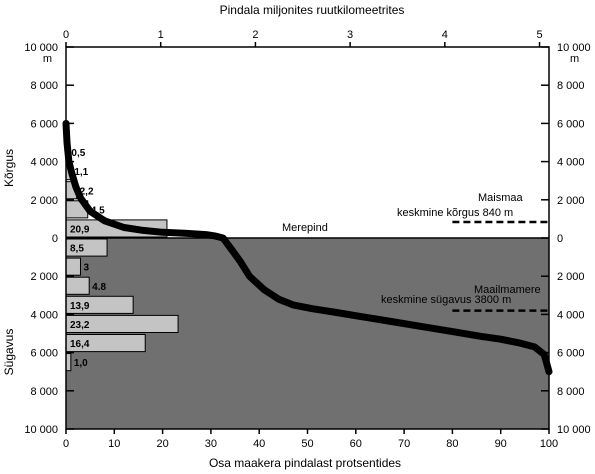  Describe the element at coordinates (259, 444) in the screenshot. I see `x-tick-label-bottom: 40` at that location.